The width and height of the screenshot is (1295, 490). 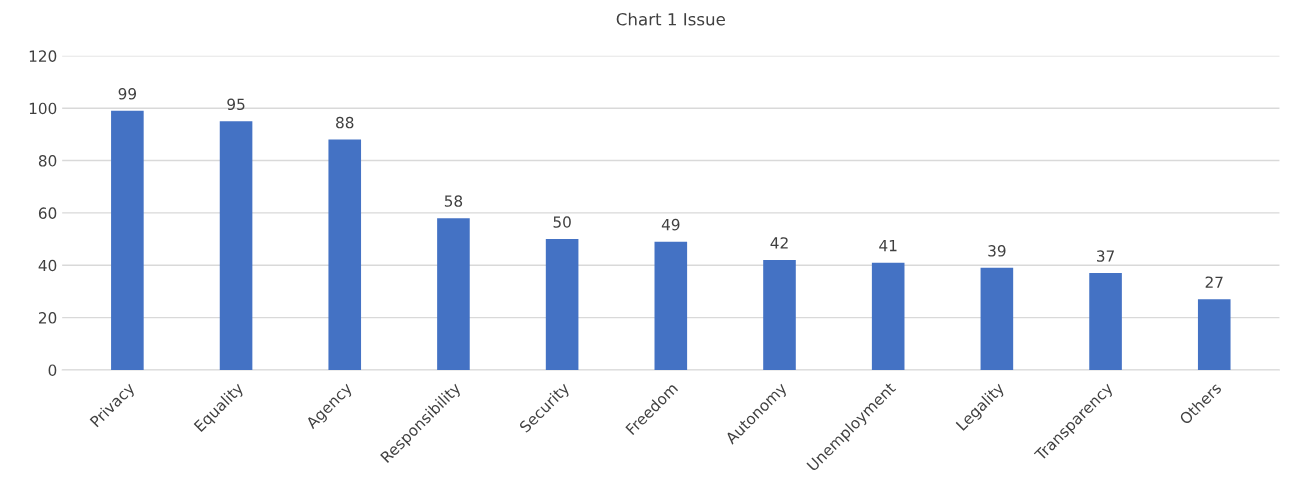 I want to click on y-tick-label: 80, so click(x=47, y=161).